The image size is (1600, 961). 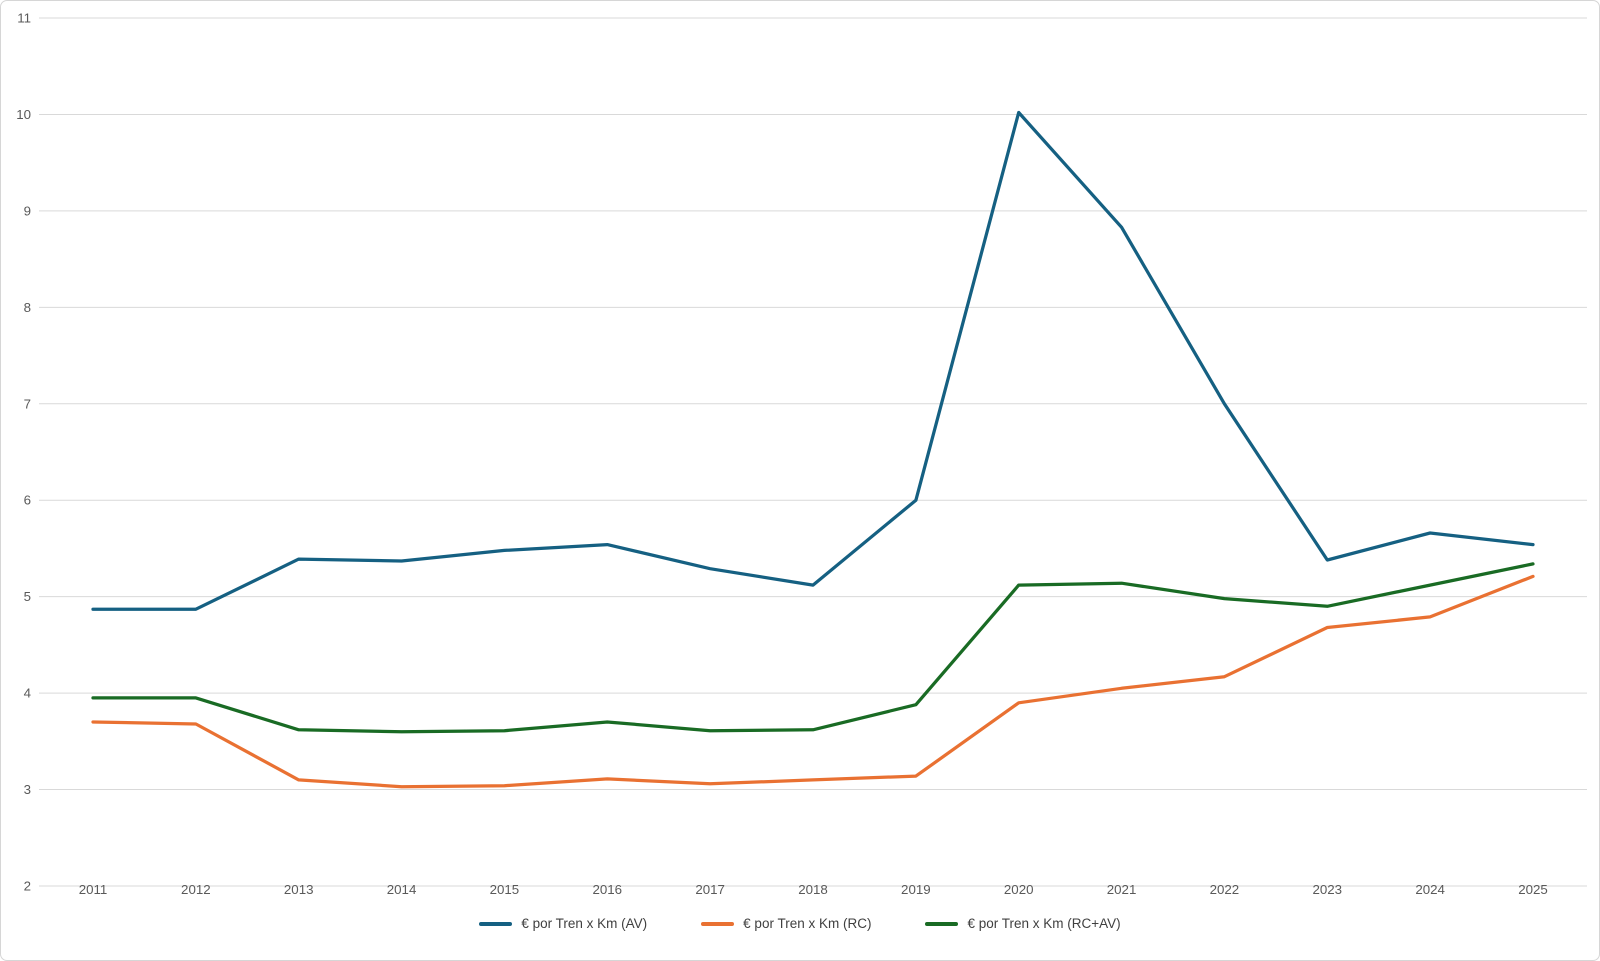 I want to click on y-axis-tick-label: 2, so click(x=27, y=886).